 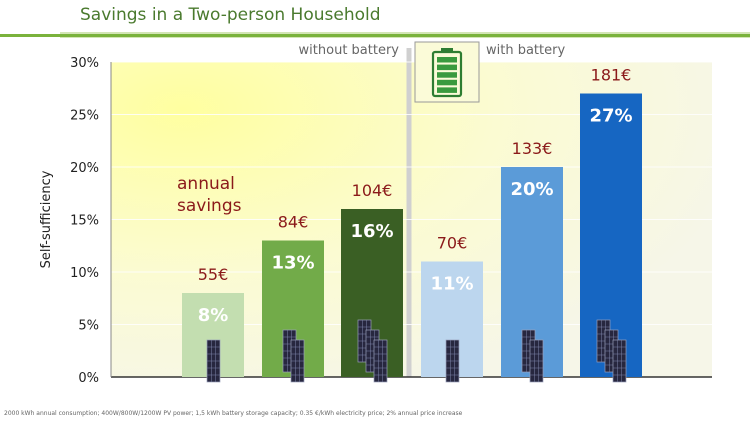 What do you see at coordinates (84, 116) in the screenshot?
I see `y-tick-label: 25%` at bounding box center [84, 116].